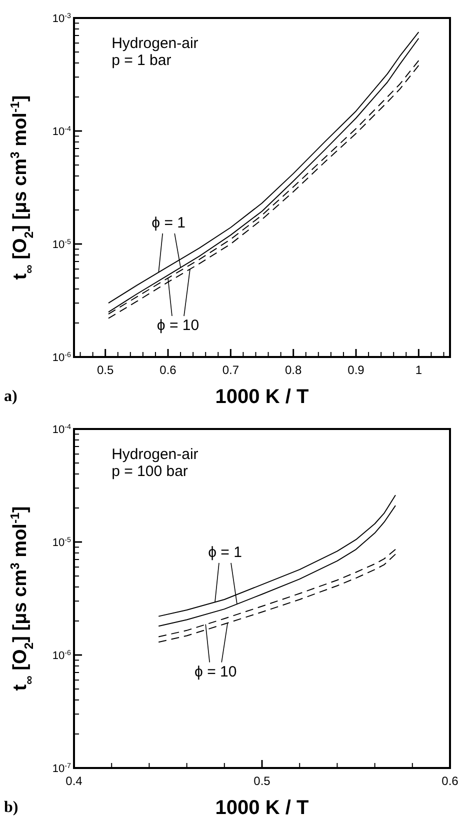 Image resolution: width=458 pixels, height=823 pixels. What do you see at coordinates (231, 370) in the screenshot?
I see `x-tick-label: 0.7` at bounding box center [231, 370].